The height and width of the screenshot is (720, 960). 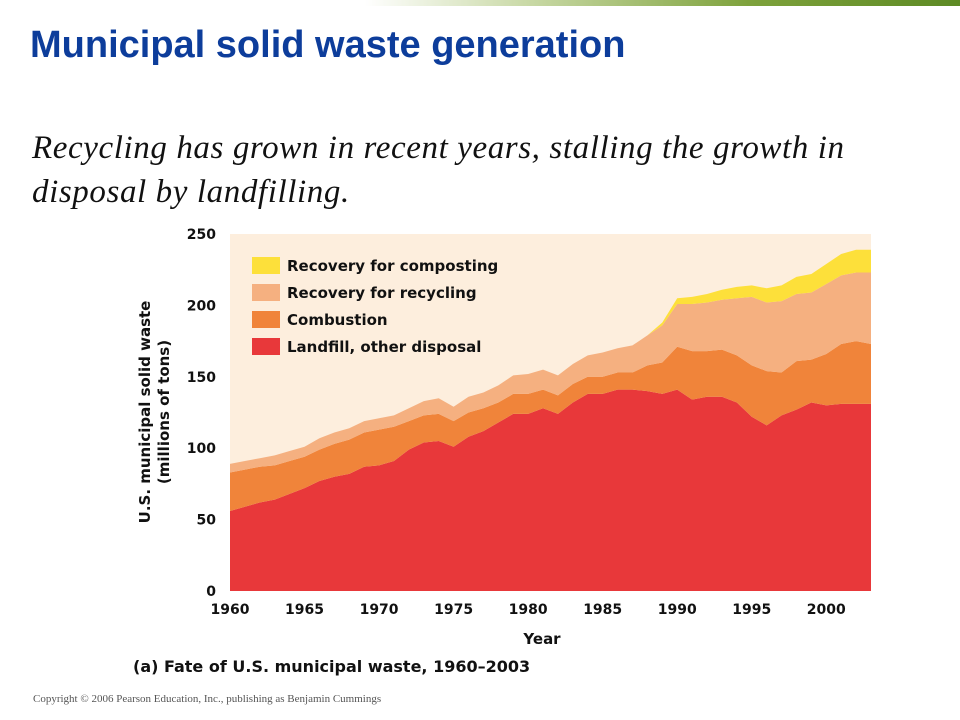 What do you see at coordinates (201, 378) in the screenshot?
I see `y-tick-label: 150` at bounding box center [201, 378].